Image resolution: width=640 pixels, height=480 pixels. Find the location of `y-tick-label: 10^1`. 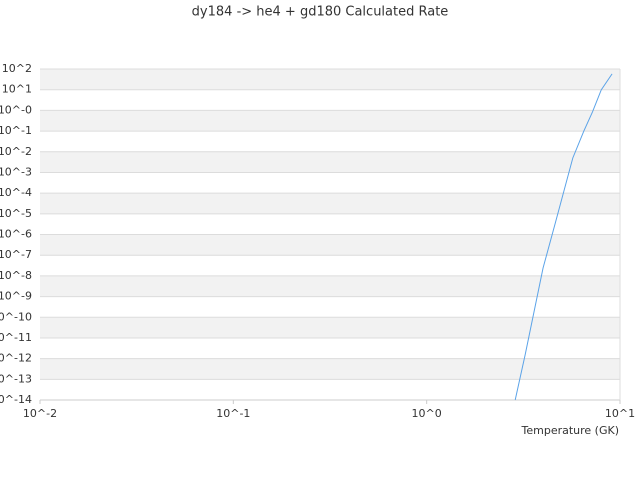

y-tick-label: 10^1 is located at coordinates (17, 89).